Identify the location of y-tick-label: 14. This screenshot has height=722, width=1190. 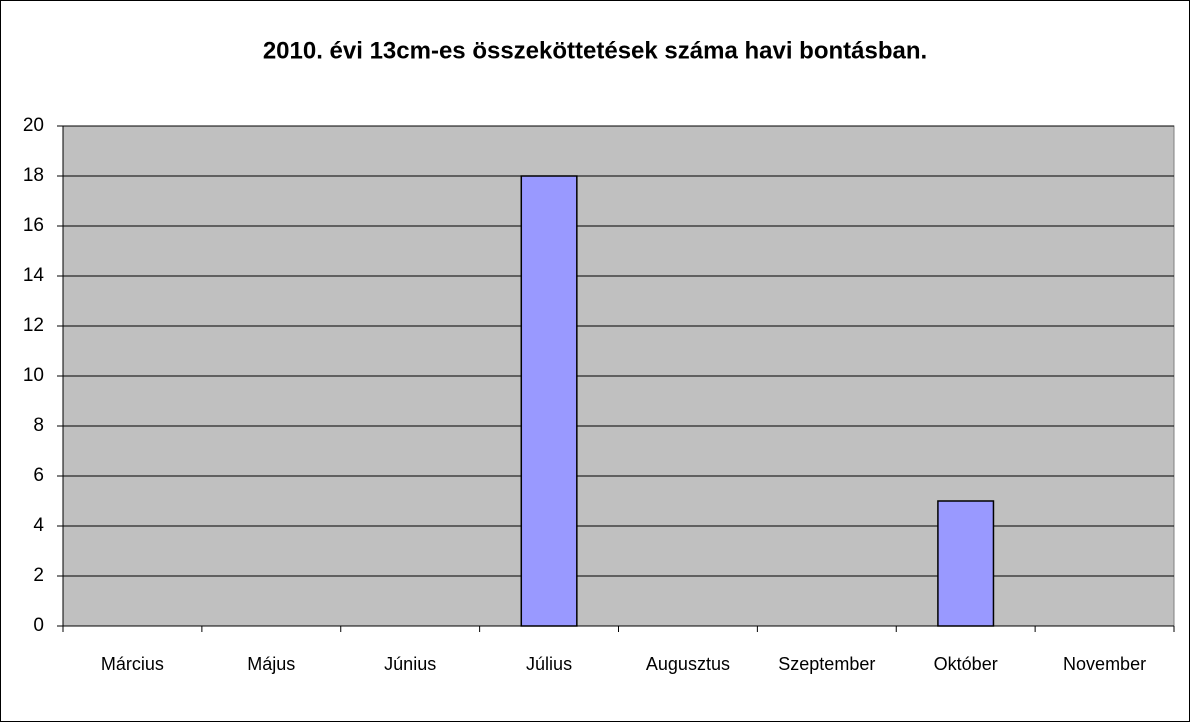
(34, 275).